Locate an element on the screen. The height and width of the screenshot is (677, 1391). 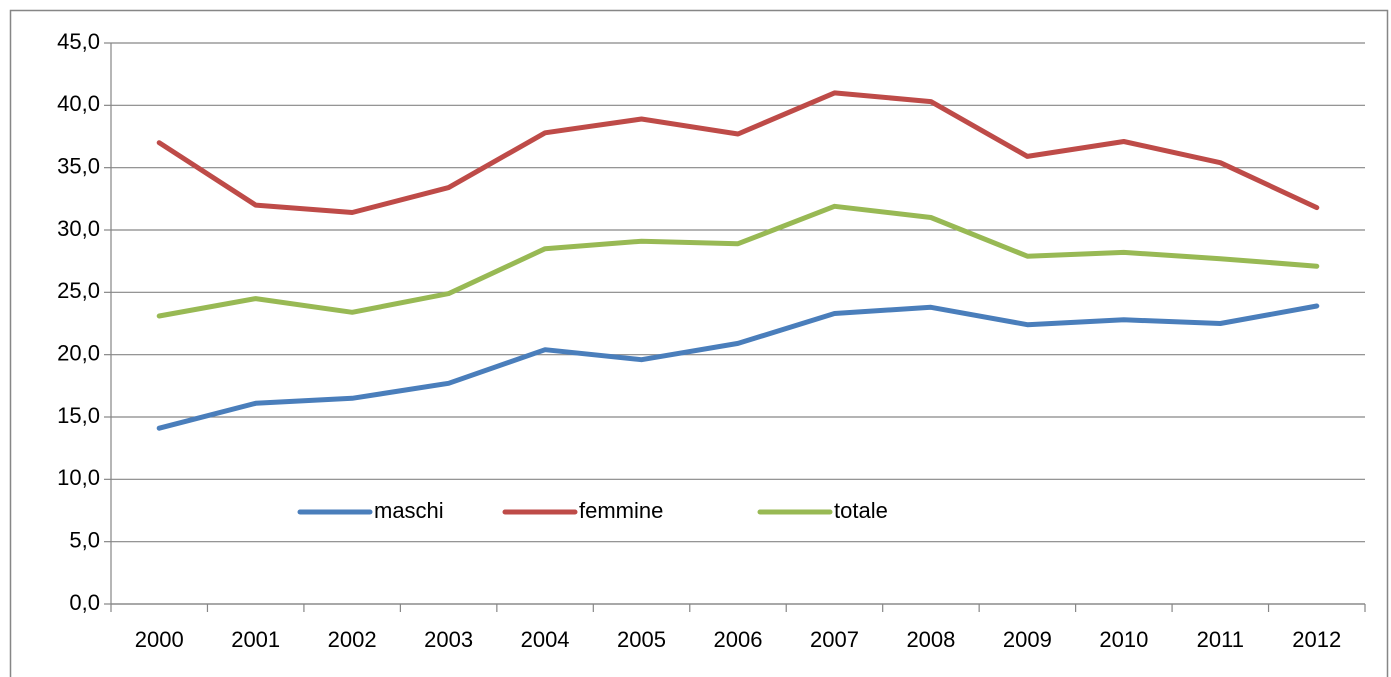
x-tick-label: 2008 is located at coordinates (930, 639).